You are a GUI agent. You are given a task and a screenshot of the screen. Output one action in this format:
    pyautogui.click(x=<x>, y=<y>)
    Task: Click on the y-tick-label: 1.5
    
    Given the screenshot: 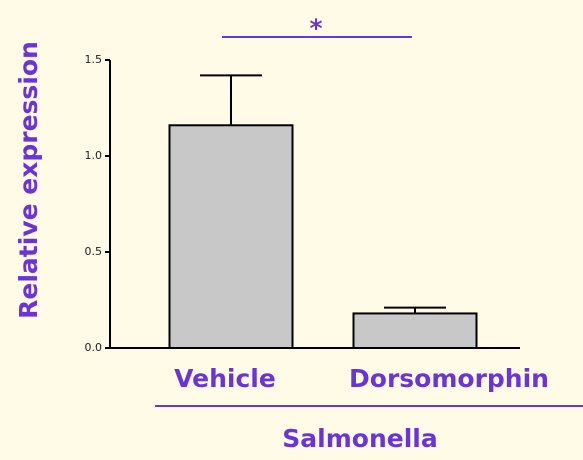 What is the action you would take?
    pyautogui.click(x=94, y=59)
    